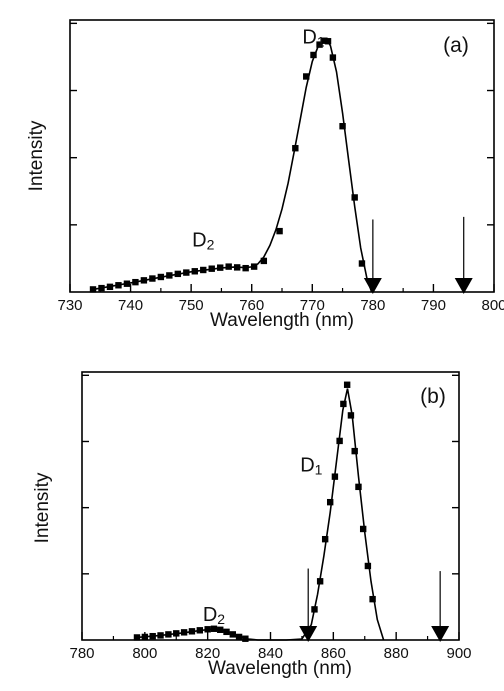  What do you see at coordinates (313, 37) in the screenshot?
I see `panel-a-peak-label: D1` at bounding box center [313, 37].